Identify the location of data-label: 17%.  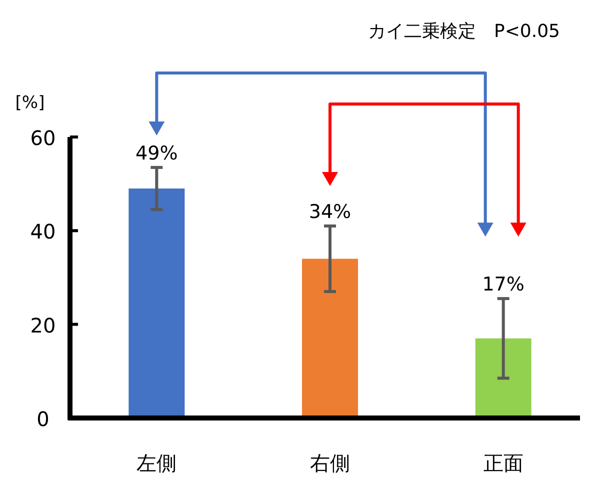
(503, 285).